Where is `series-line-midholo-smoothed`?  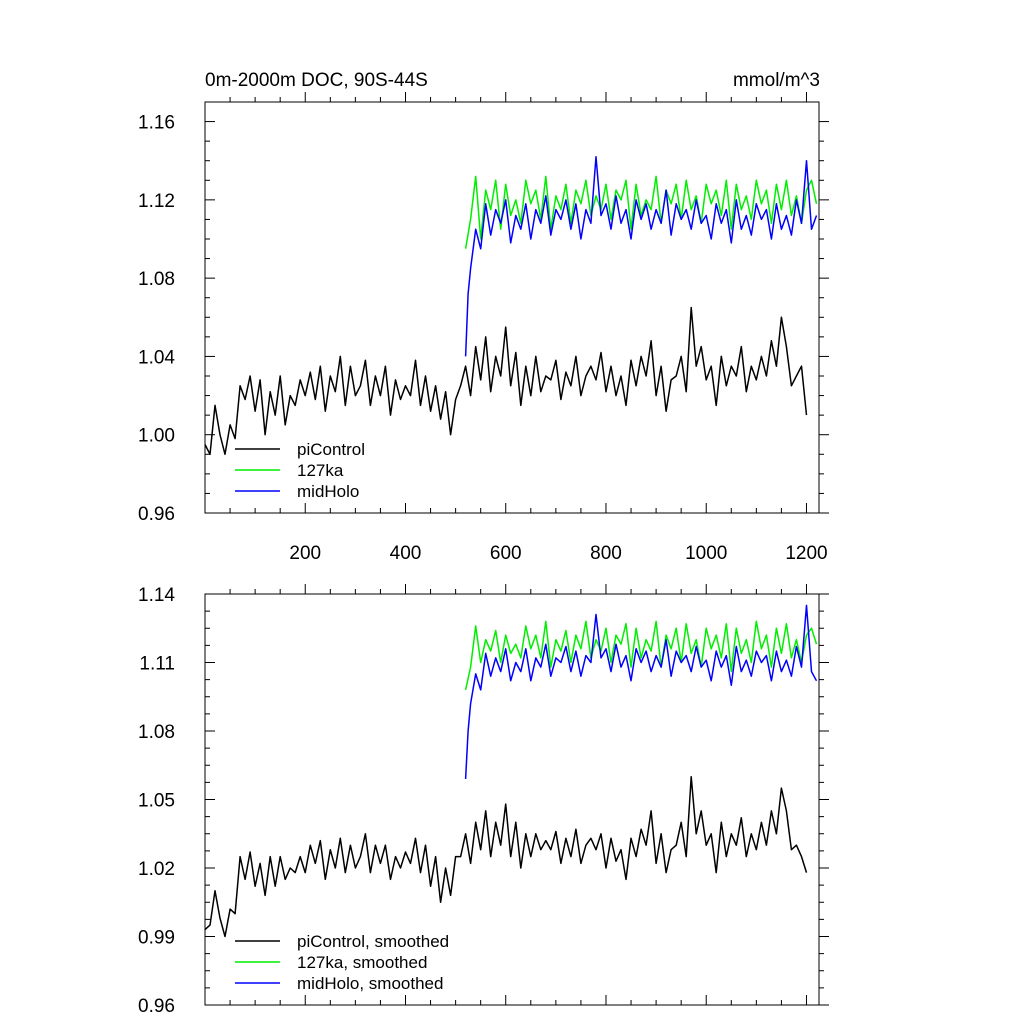 series-line-midholo-smoothed is located at coordinates (641, 692).